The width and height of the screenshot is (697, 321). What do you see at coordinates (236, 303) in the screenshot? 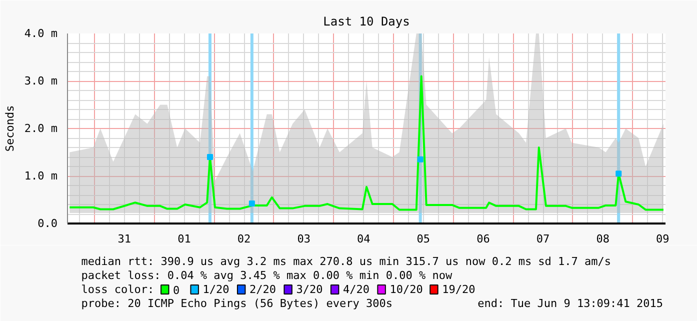
I see `text: probe: 20 ICMP Echo Pings (56 Bytes) every 300s` at bounding box center [236, 303].